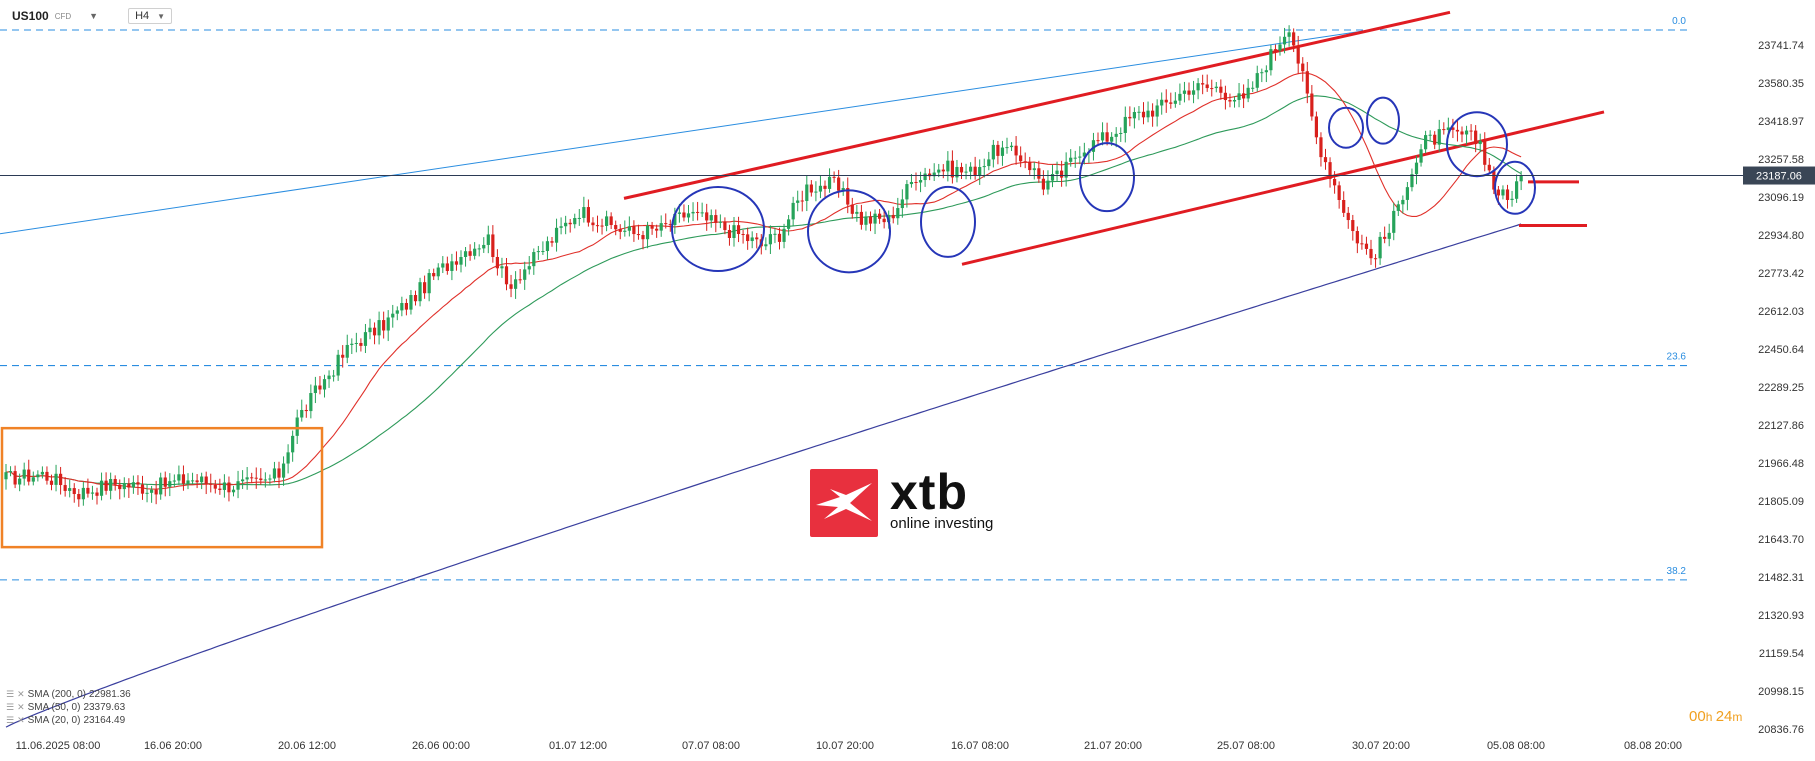 This screenshot has height=761, width=1815. I want to click on x-tick-label: 11.06.2025 08:00, so click(58, 746).